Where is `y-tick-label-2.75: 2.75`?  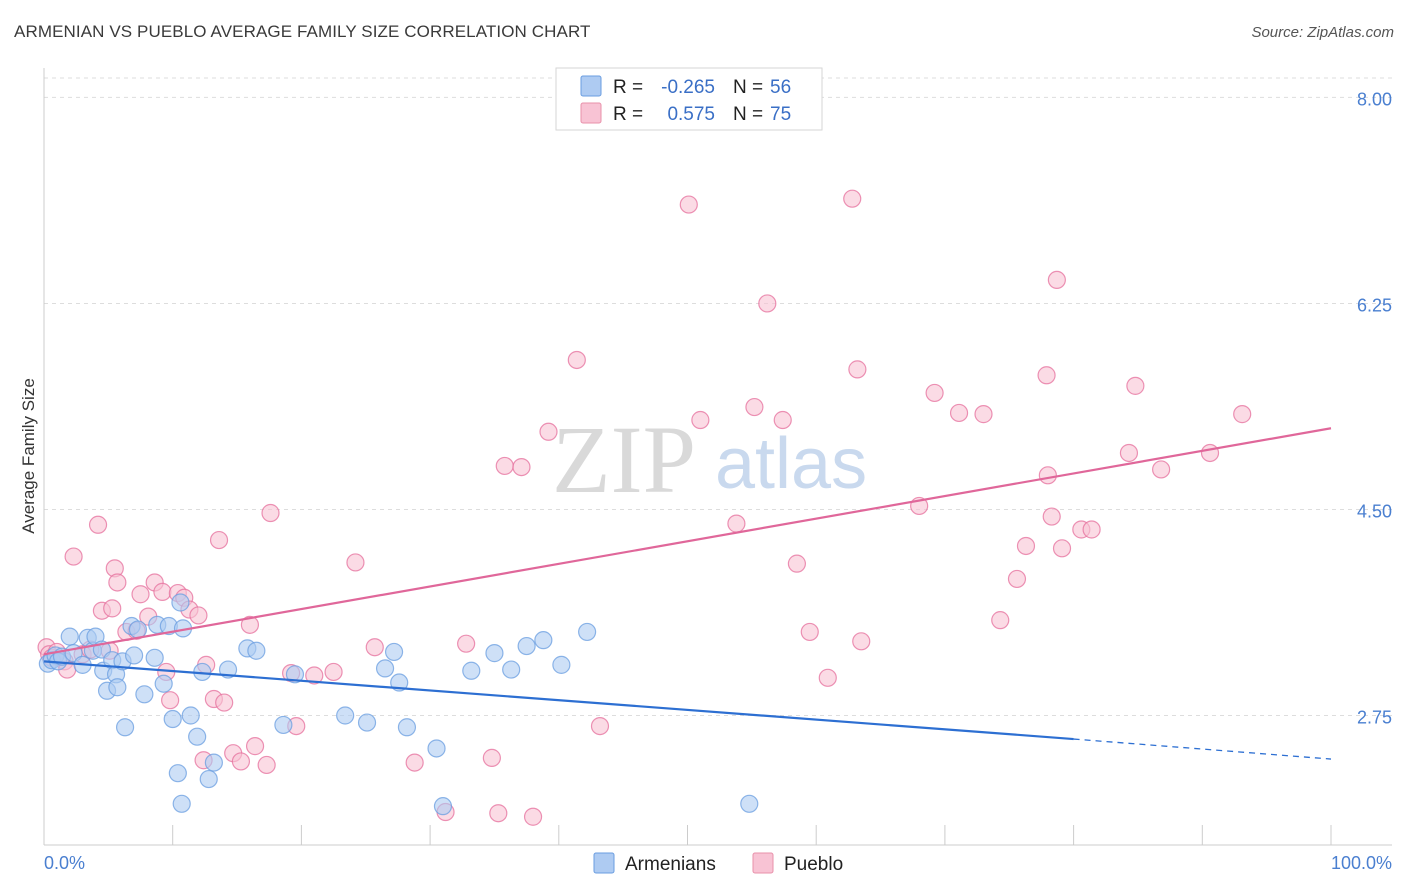 y-tick-label-2.75: 2.75 is located at coordinates (1374, 718).